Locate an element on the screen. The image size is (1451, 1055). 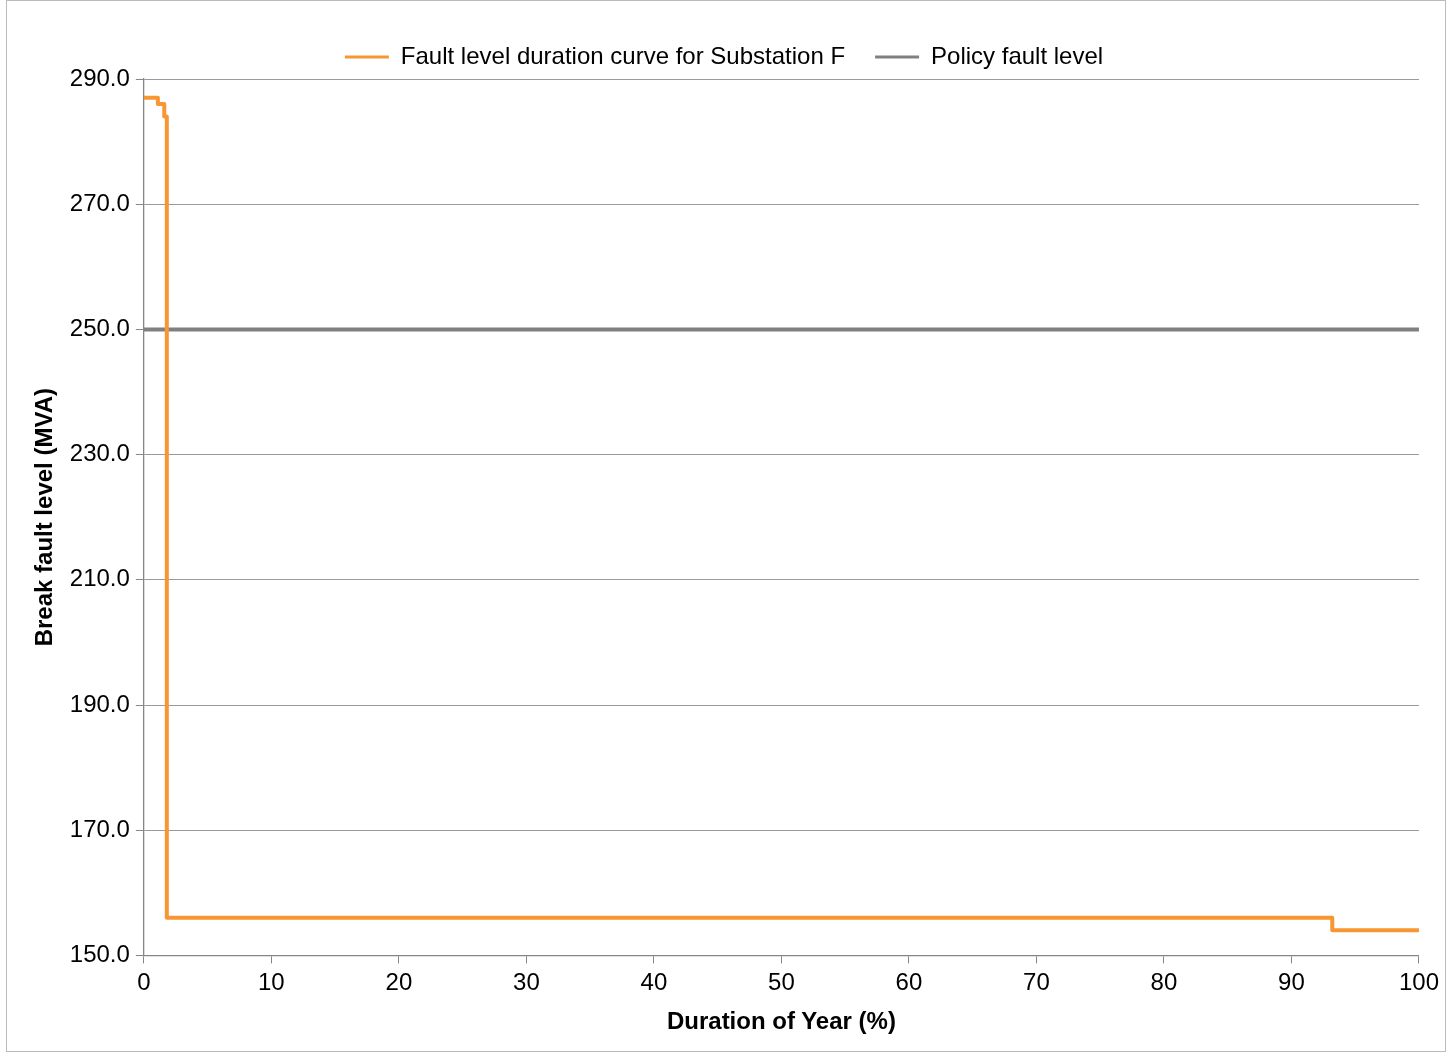
x-tick-label: 40 is located at coordinates (654, 982).